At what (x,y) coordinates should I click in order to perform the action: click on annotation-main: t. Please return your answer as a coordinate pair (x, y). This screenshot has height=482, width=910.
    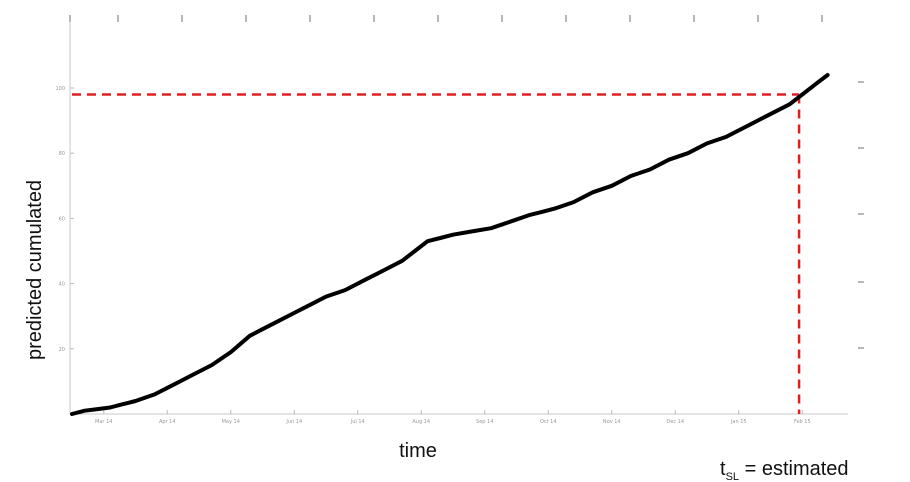
    Looking at the image, I should click on (723, 469).